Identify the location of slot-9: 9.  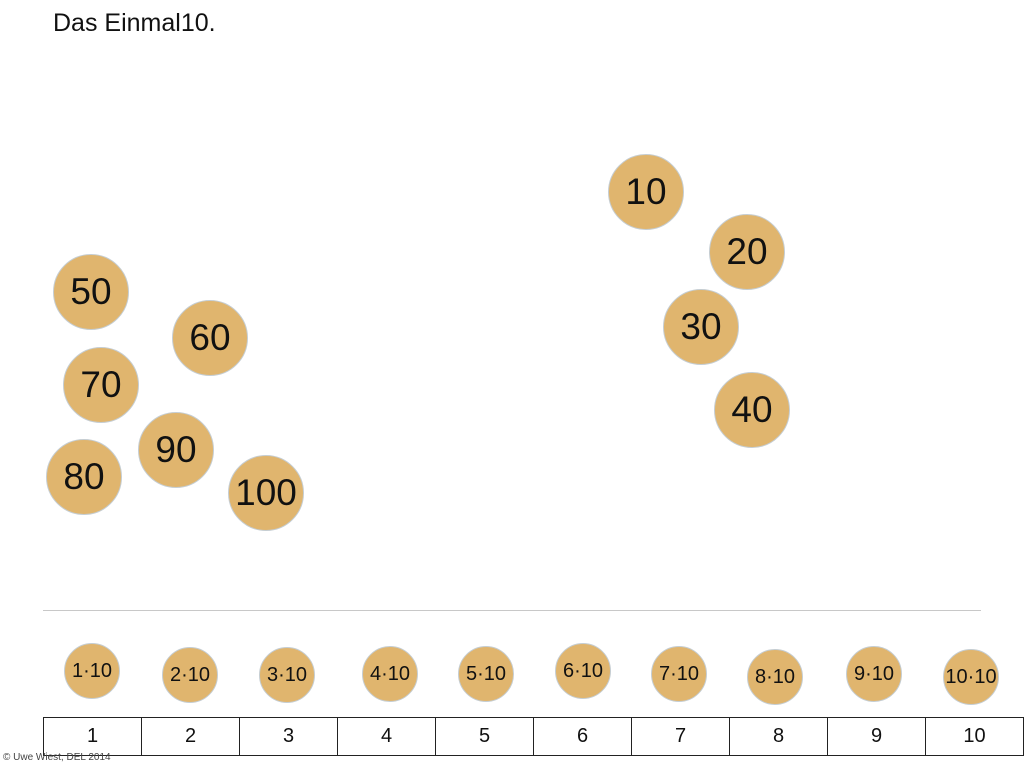
(876, 736).